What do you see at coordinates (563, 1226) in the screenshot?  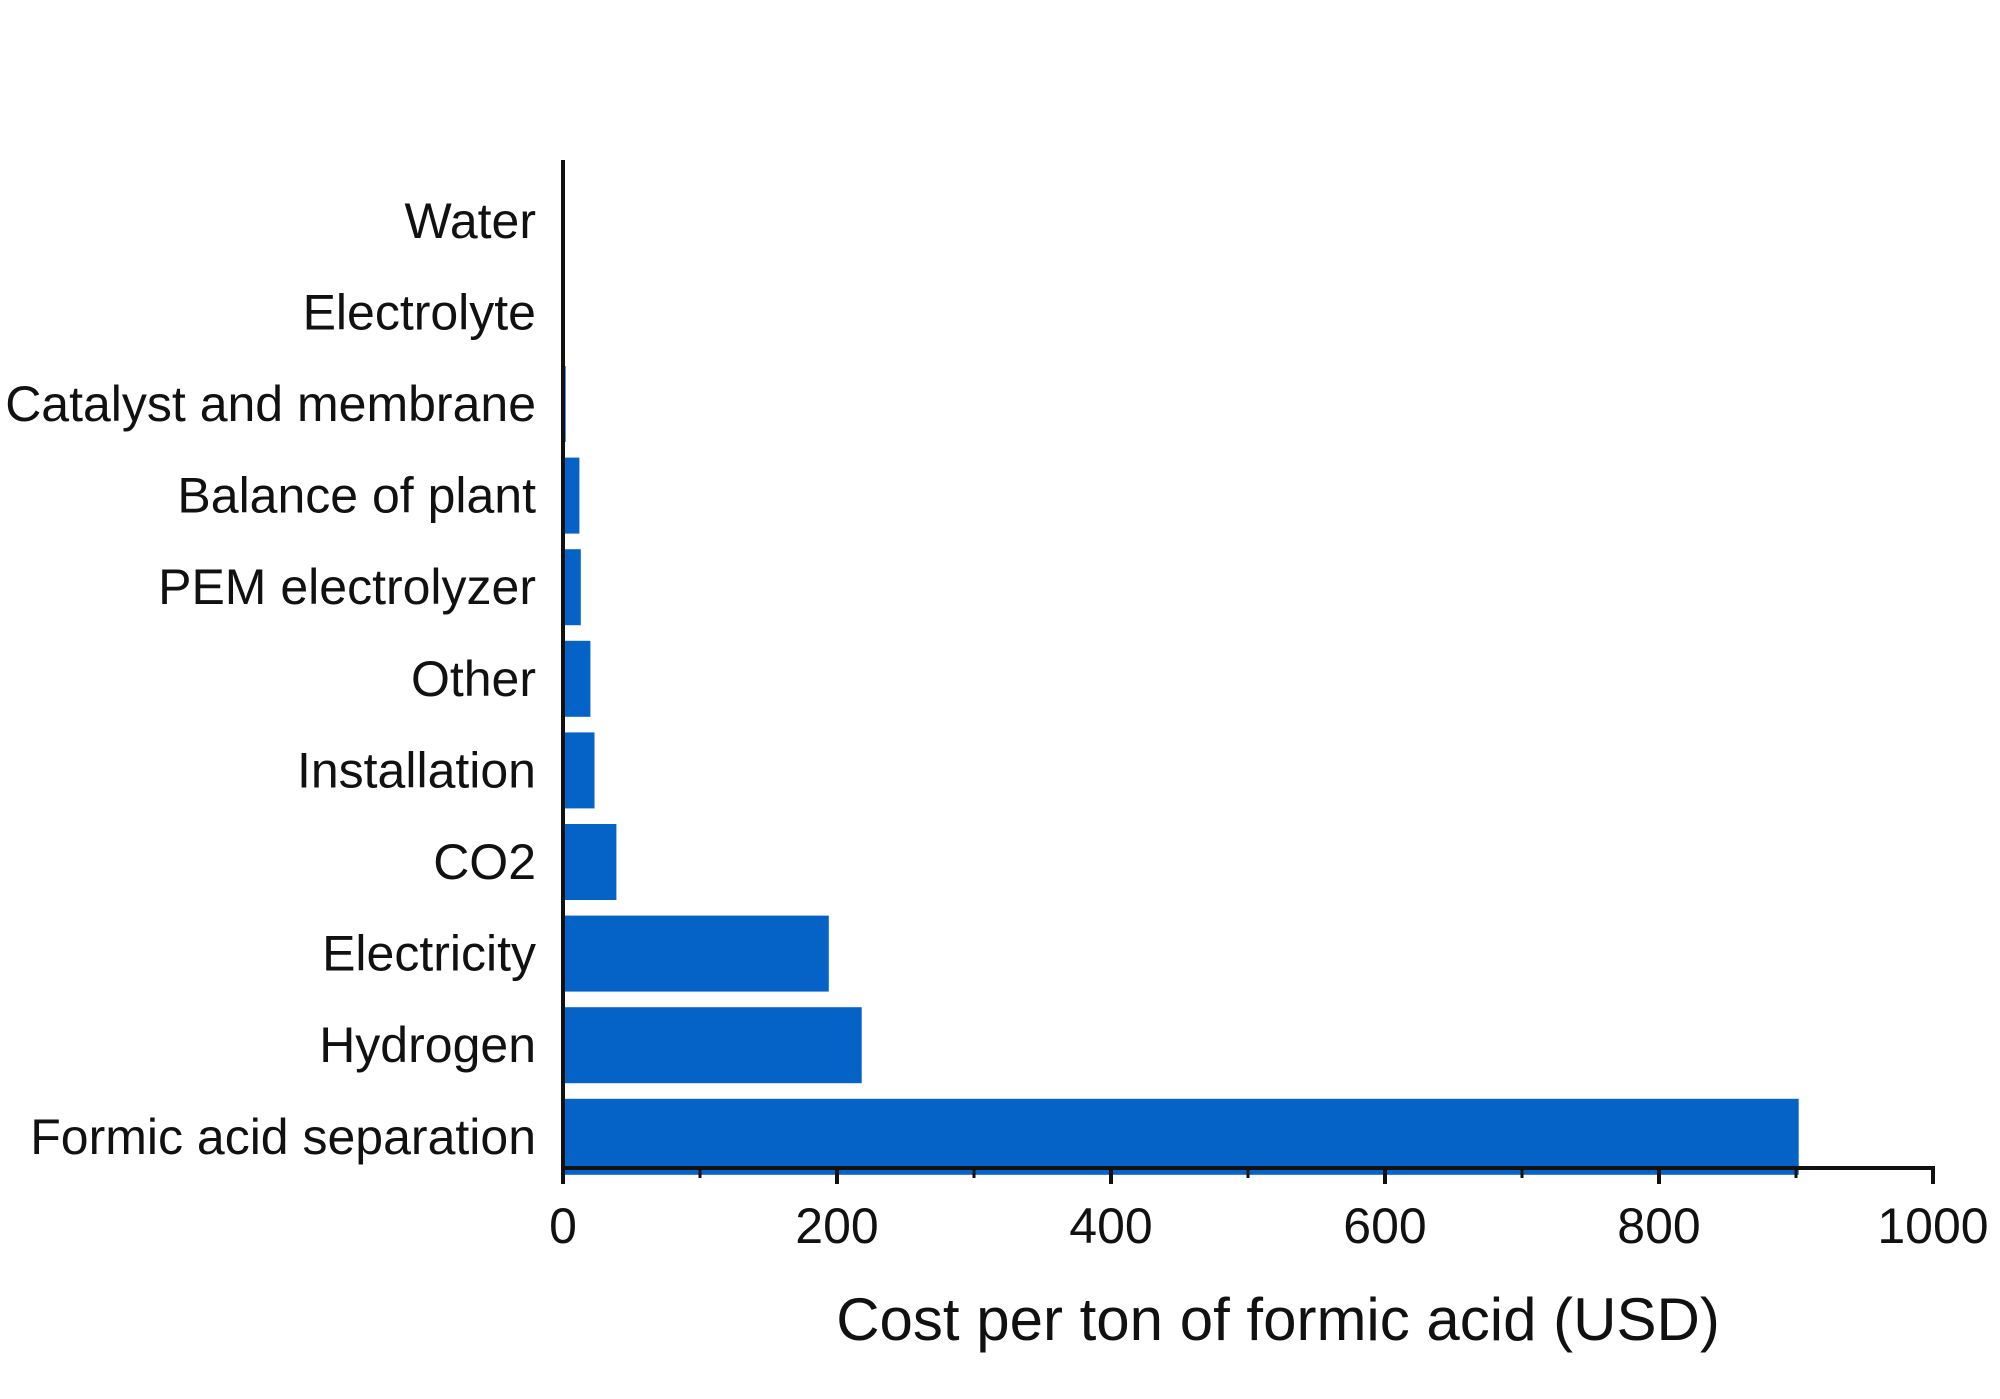 I see `x-tick-label: 0` at bounding box center [563, 1226].